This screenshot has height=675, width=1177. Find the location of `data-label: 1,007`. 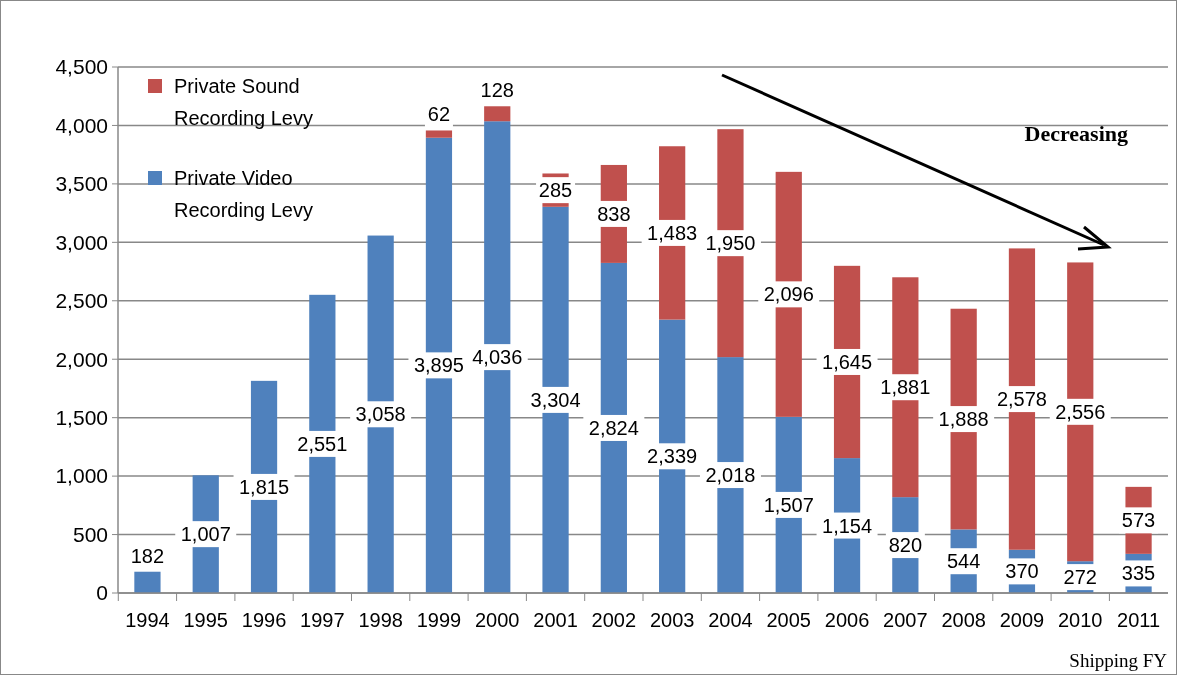

data-label: 1,007 is located at coordinates (205, 534).